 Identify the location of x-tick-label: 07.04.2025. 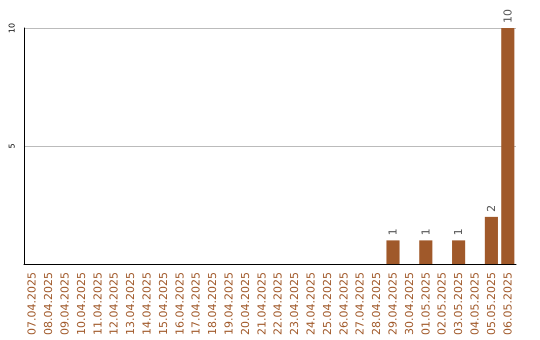
(32, 304).